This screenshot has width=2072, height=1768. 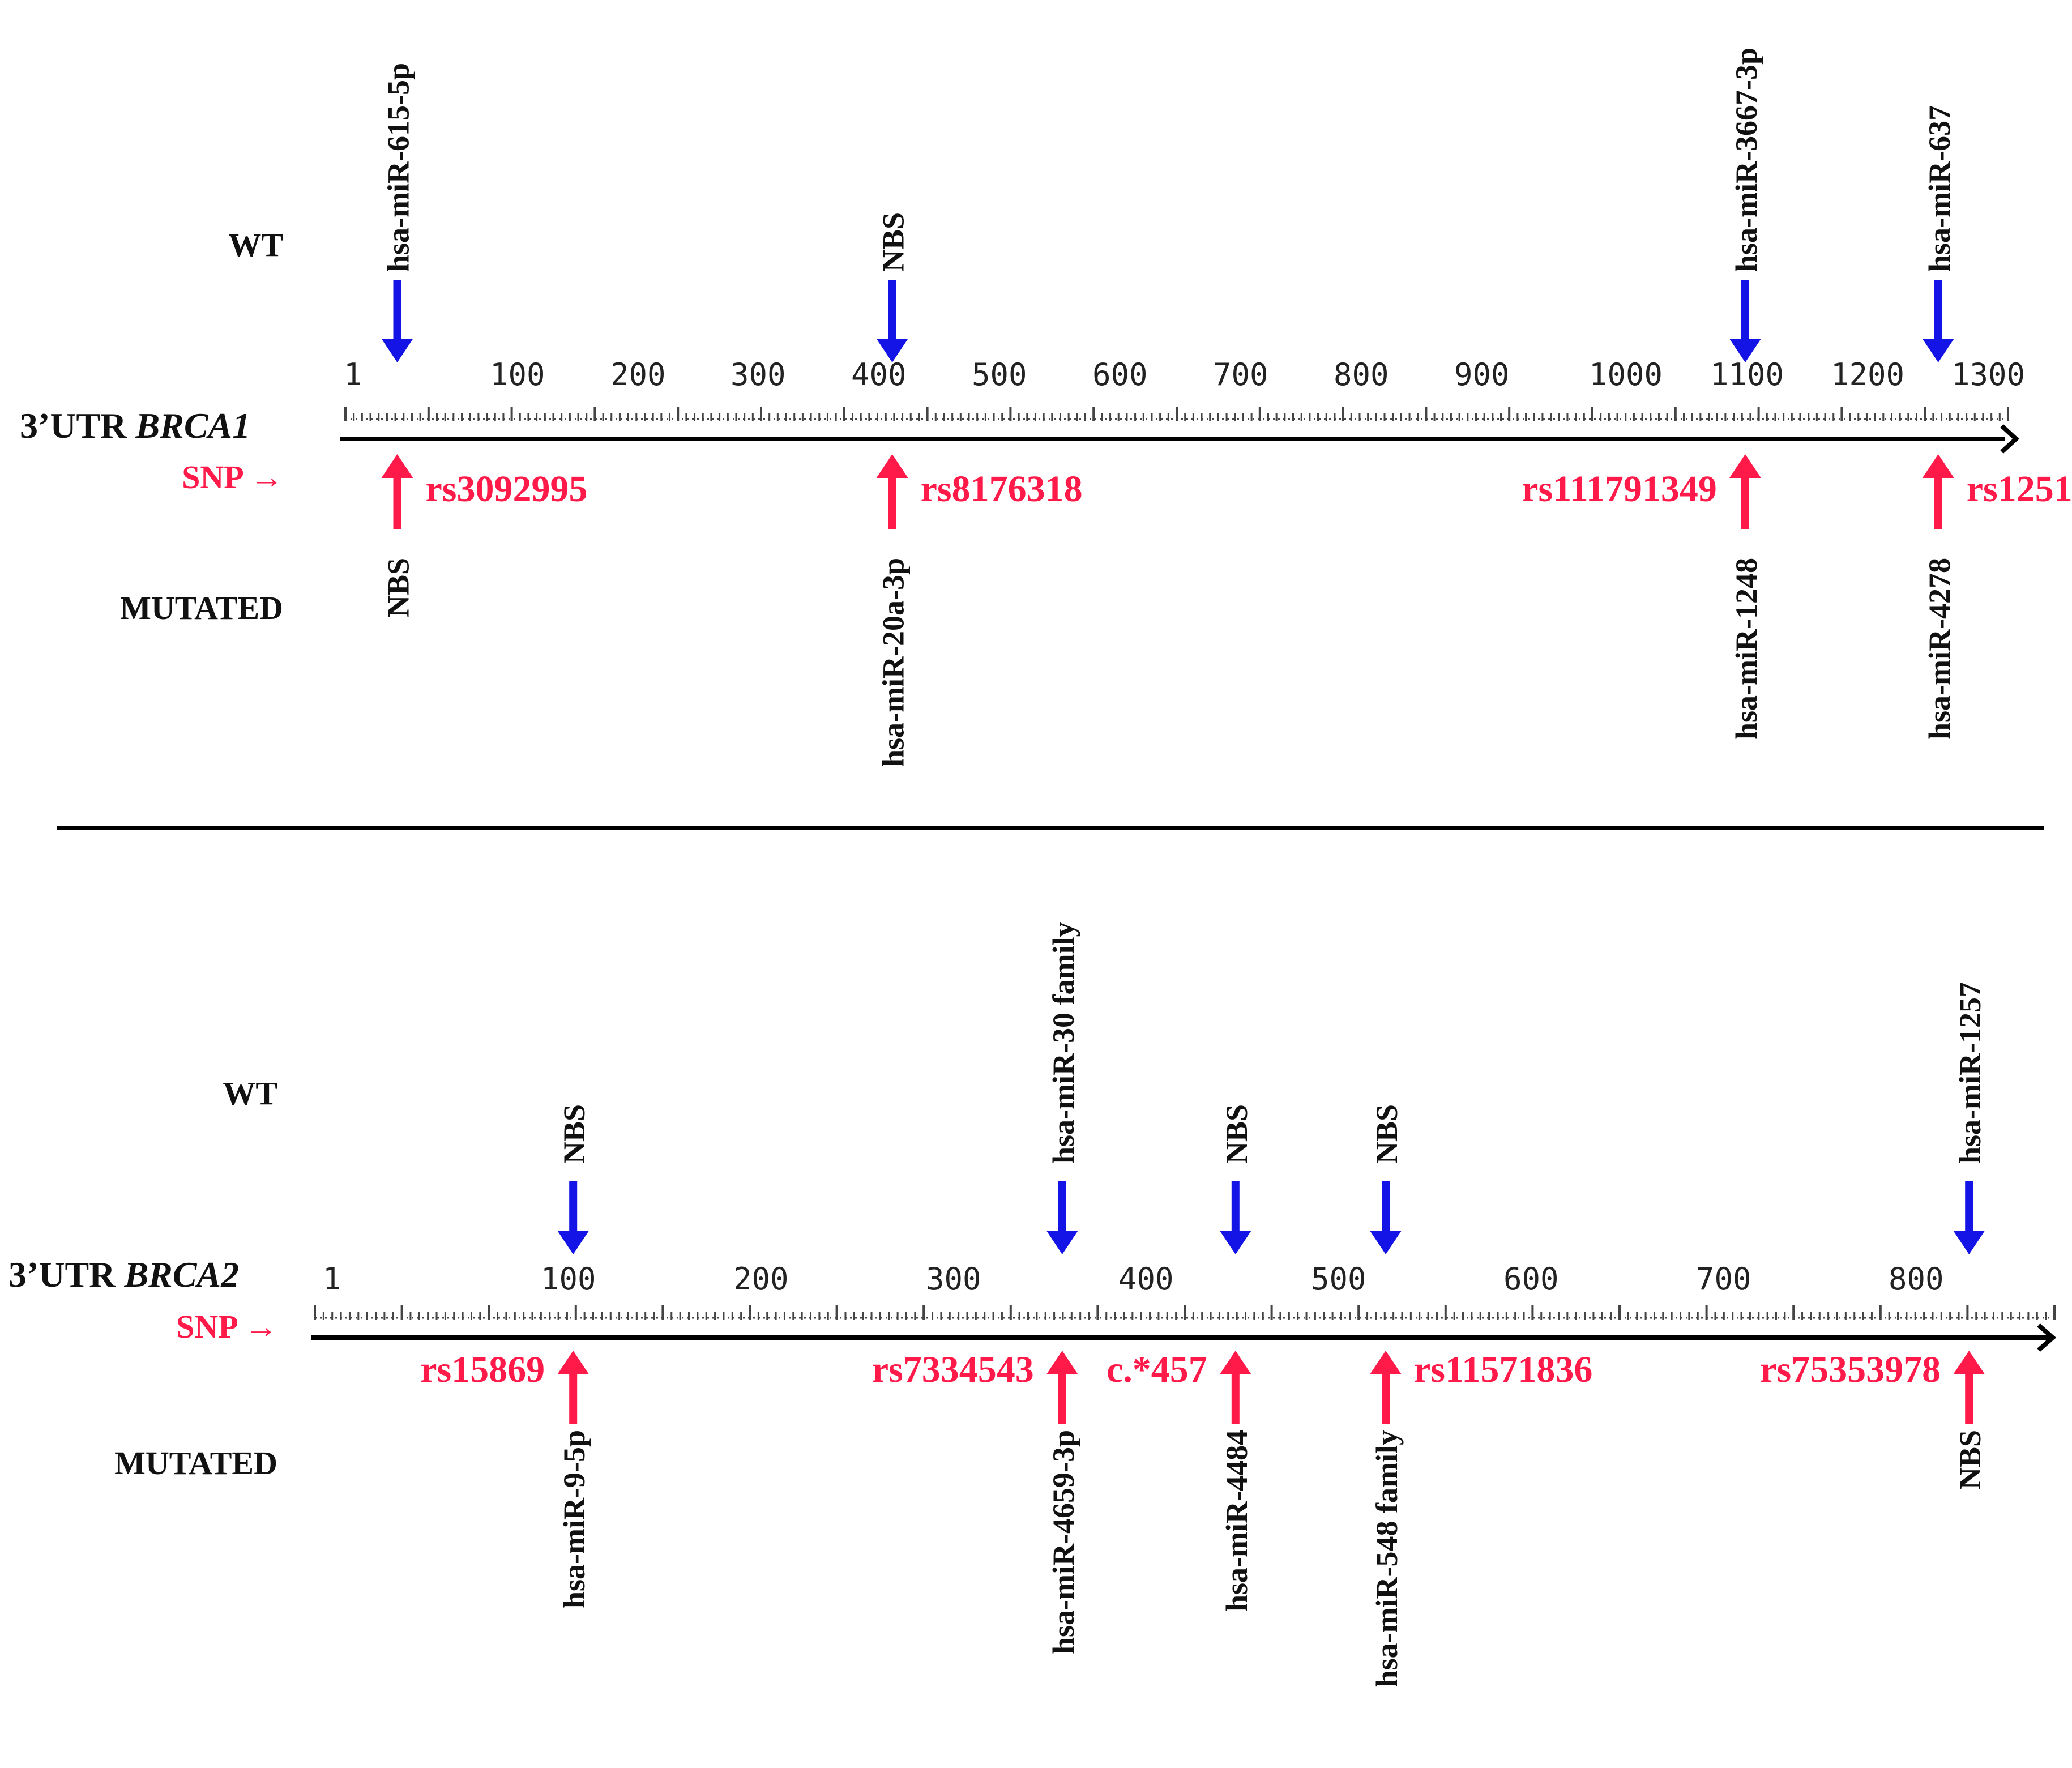 I want to click on tick-label: 900, so click(x=1482, y=375).